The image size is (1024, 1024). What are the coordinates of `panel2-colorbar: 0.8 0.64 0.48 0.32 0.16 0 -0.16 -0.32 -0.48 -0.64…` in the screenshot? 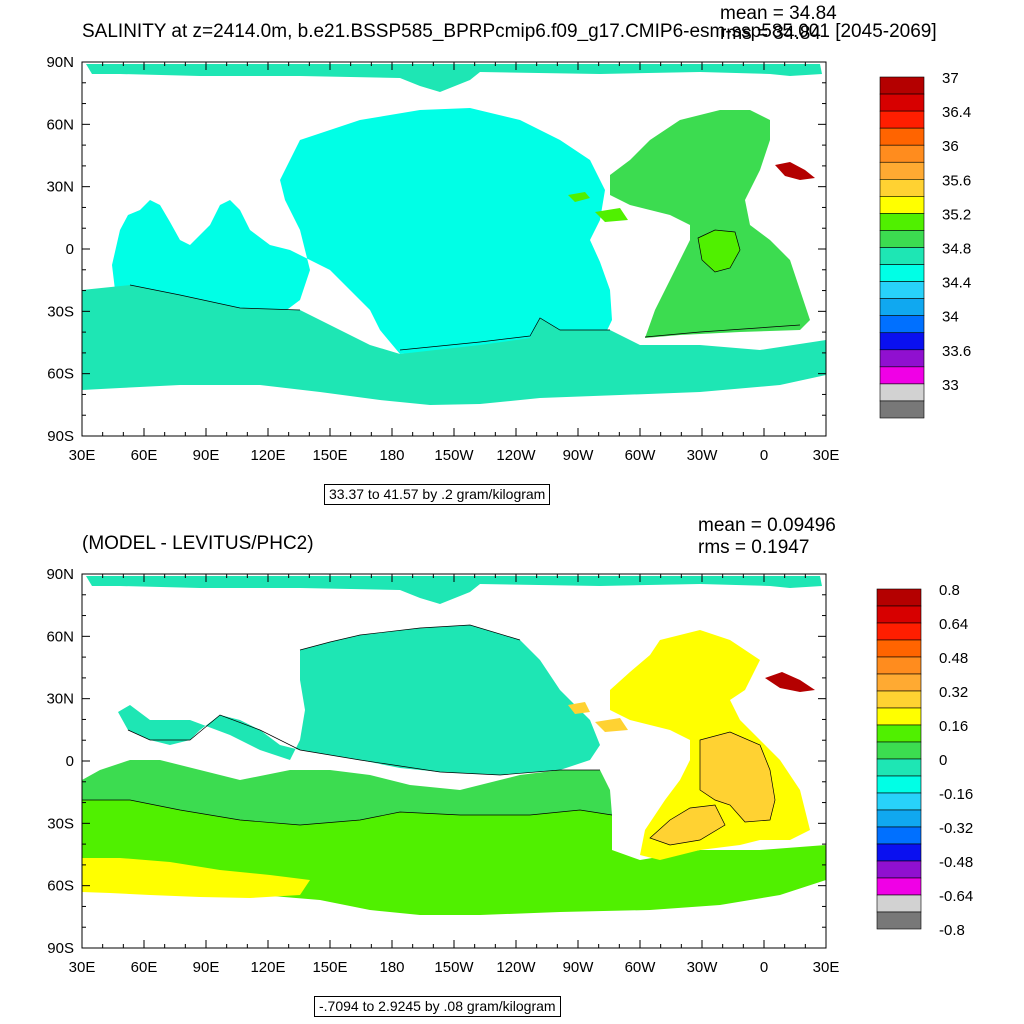 It's located at (924, 760).